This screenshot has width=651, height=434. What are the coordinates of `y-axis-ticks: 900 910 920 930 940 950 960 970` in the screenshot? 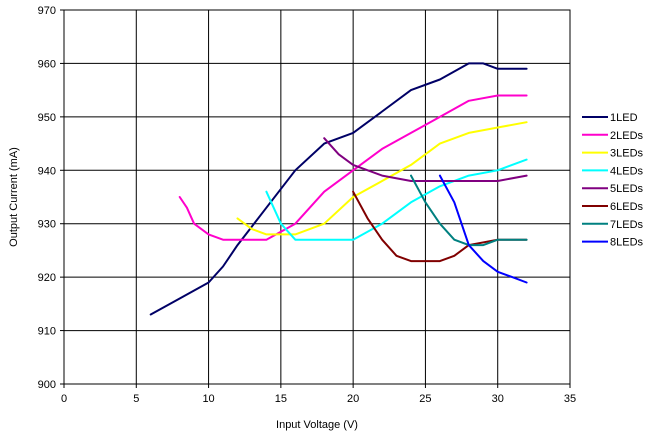 It's located at (51, 198).